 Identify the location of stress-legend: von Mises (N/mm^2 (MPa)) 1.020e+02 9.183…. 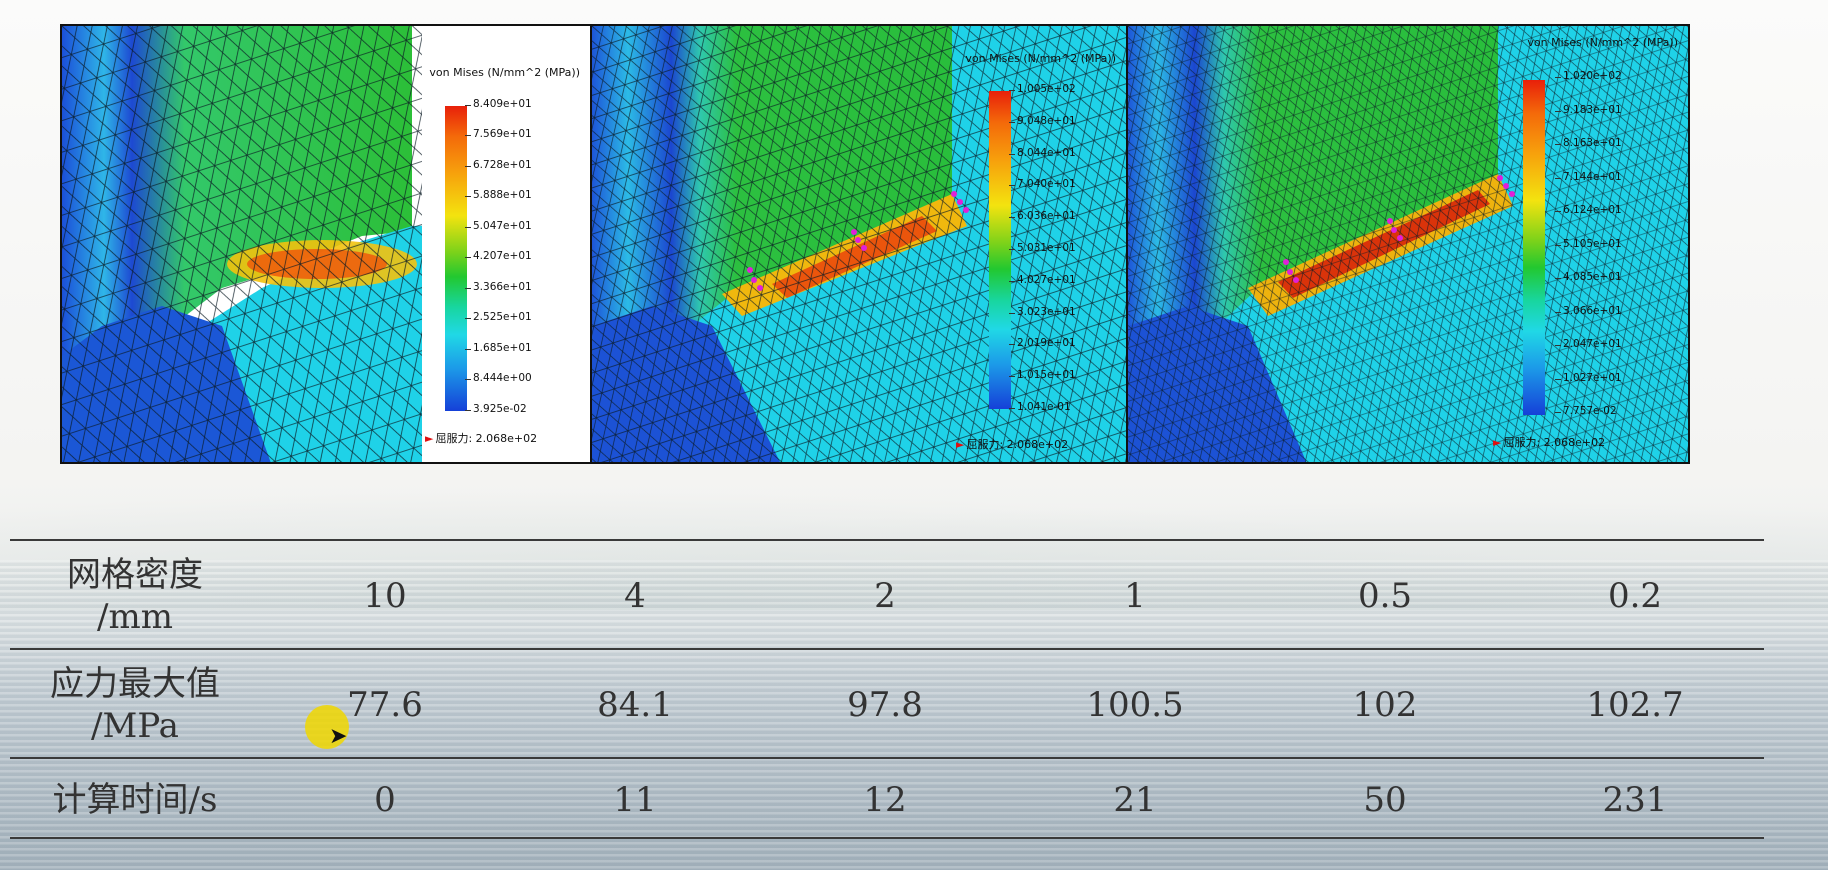
(1590, 244).